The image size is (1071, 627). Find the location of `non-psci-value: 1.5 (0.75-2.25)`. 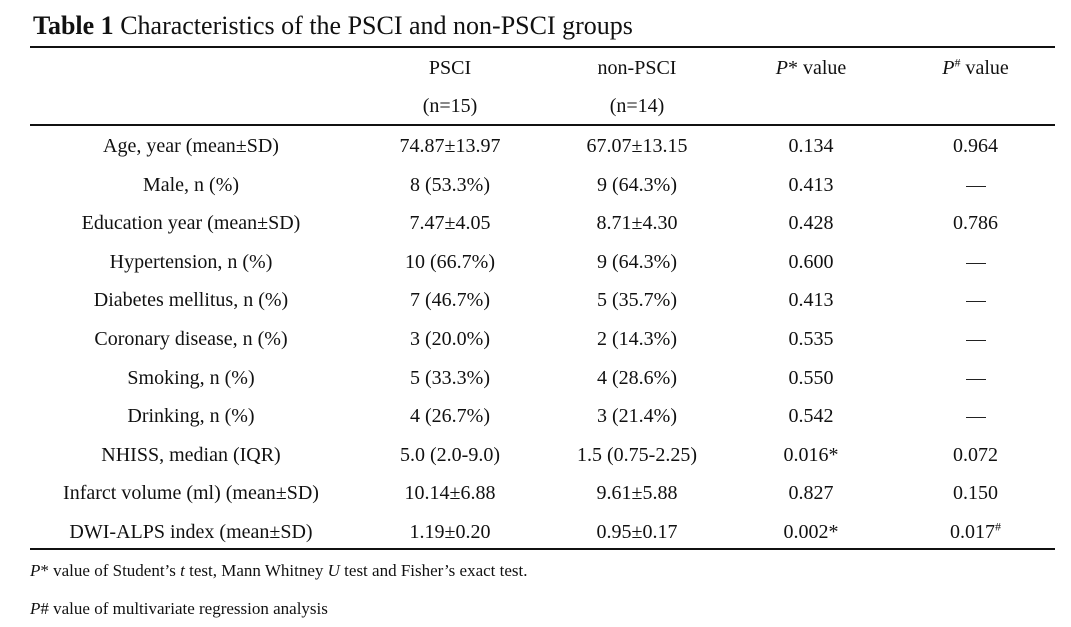

non-psci-value: 1.5 (0.75-2.25) is located at coordinates (637, 455).